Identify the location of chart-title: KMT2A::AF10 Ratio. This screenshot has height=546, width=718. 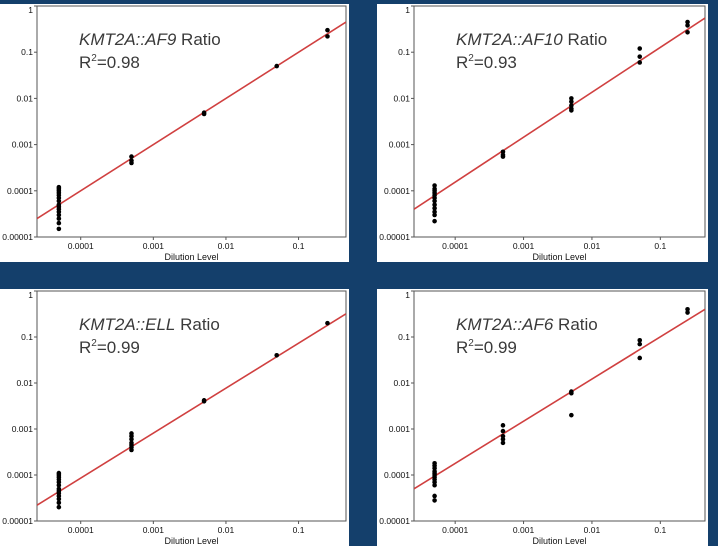
(531, 39).